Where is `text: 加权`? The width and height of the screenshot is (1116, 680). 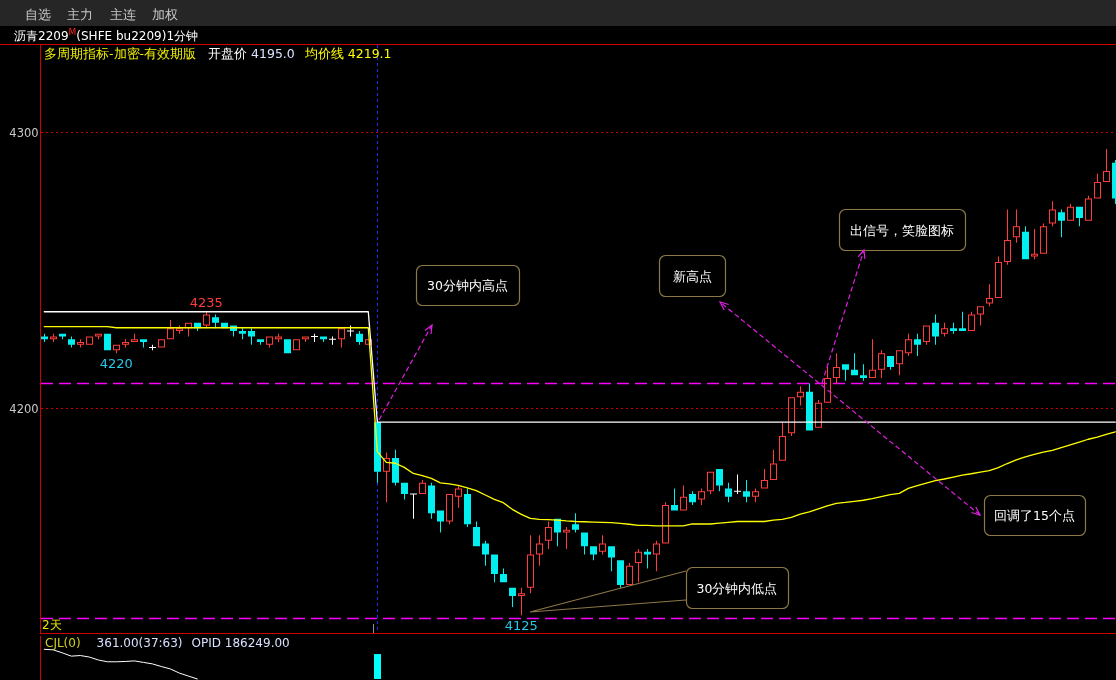 text: 加权 is located at coordinates (165, 14).